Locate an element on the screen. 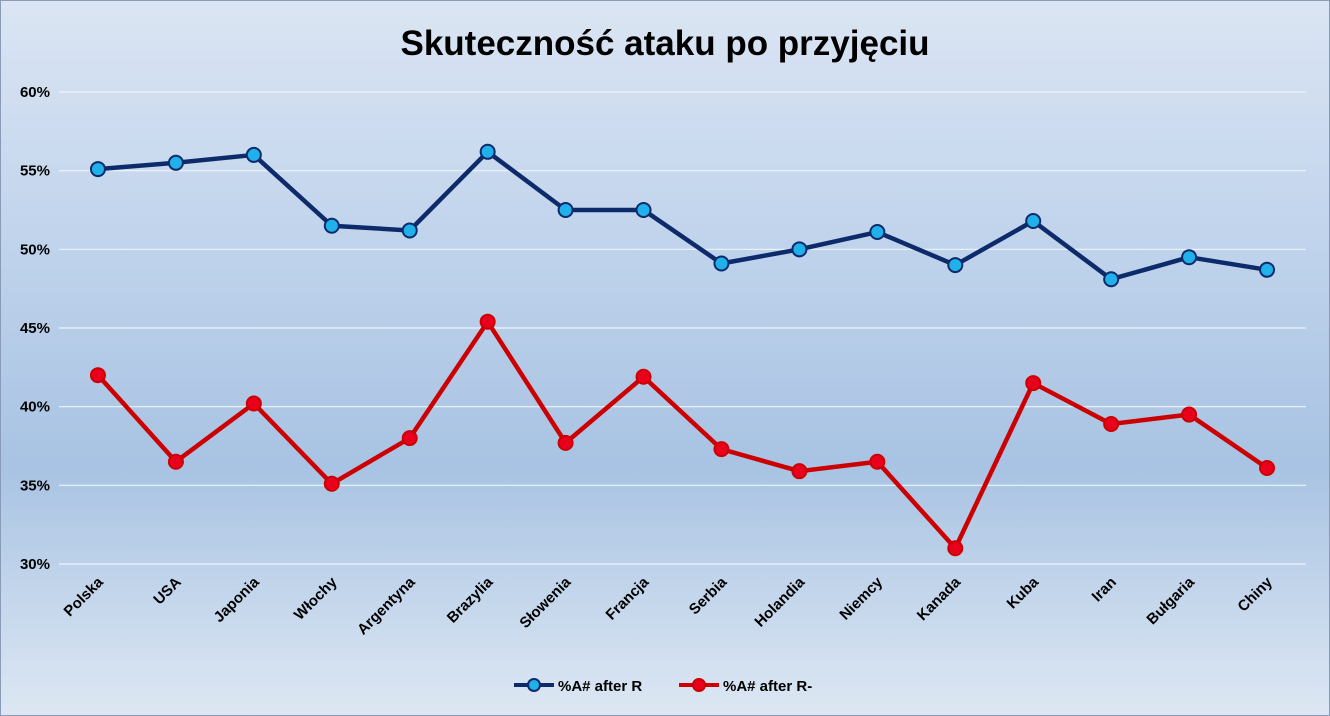 This screenshot has height=716, width=1330. y-tick-label: 55% is located at coordinates (35, 171).